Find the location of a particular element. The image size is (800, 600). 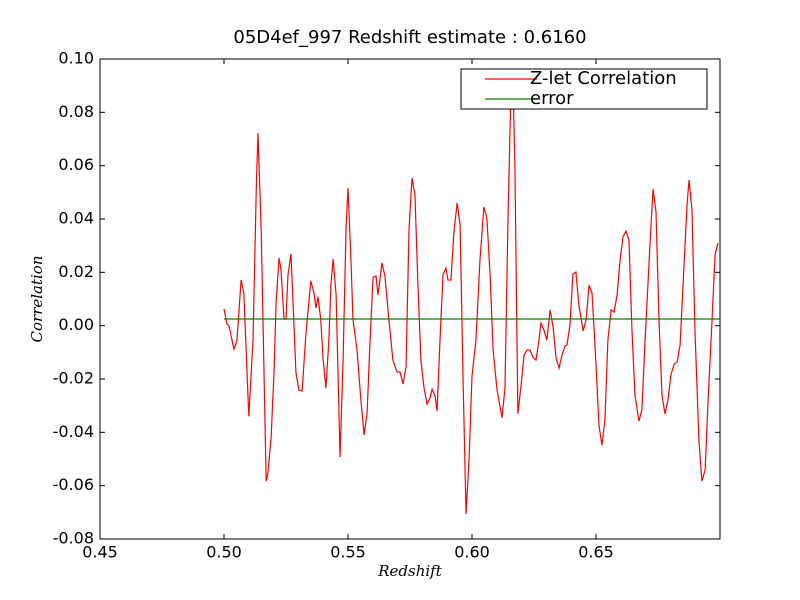

chart-title: 05D4ef_997 Redshift estimate : 0.6160 is located at coordinates (409, 37).